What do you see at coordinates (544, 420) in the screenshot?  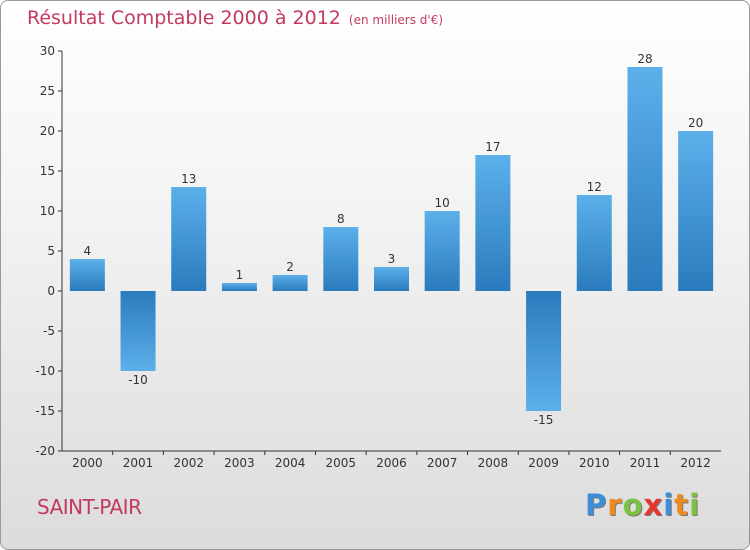 I see `data-label: -15` at bounding box center [544, 420].